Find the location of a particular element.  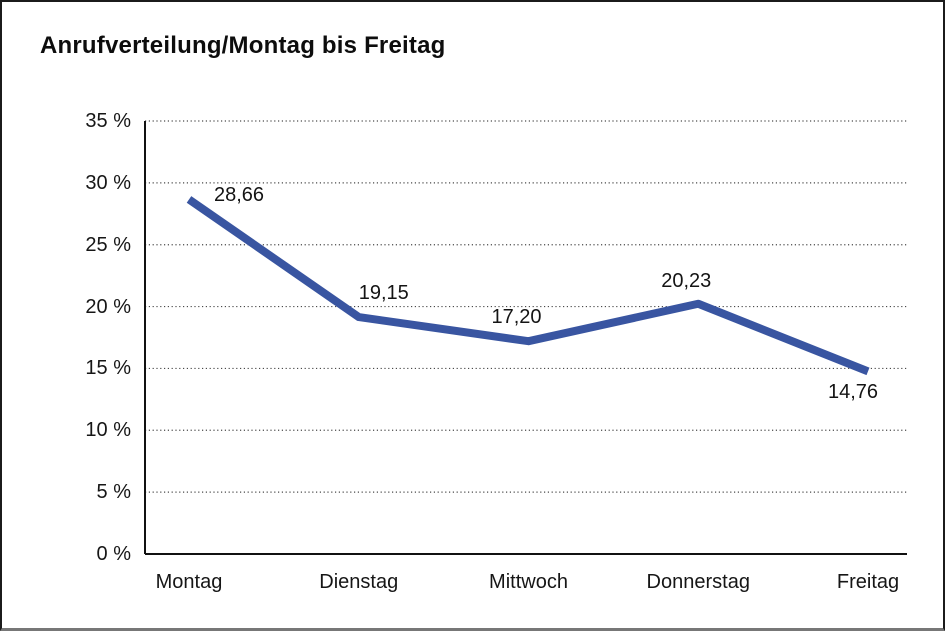

y-axis-tick-label: 35 % is located at coordinates (108, 121).